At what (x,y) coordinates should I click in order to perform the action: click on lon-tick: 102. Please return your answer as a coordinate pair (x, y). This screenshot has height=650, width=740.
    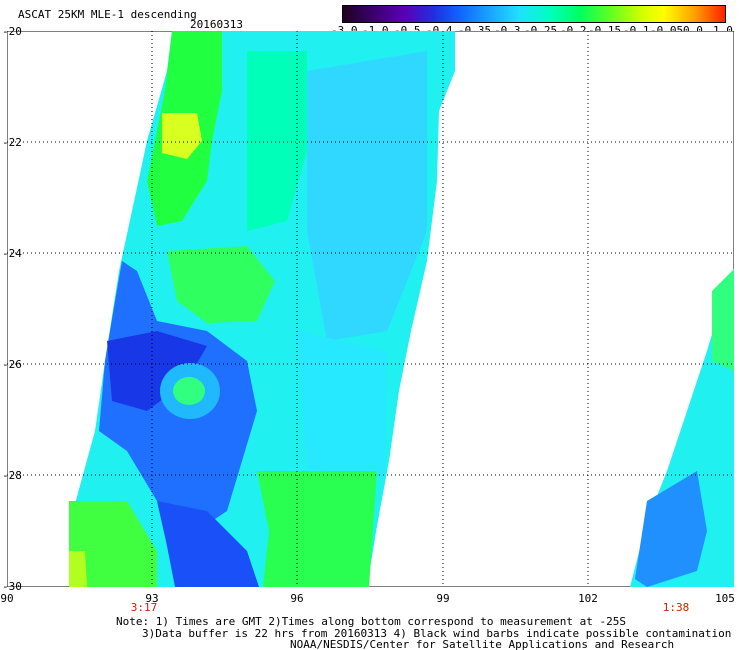
    Looking at the image, I should click on (588, 598).